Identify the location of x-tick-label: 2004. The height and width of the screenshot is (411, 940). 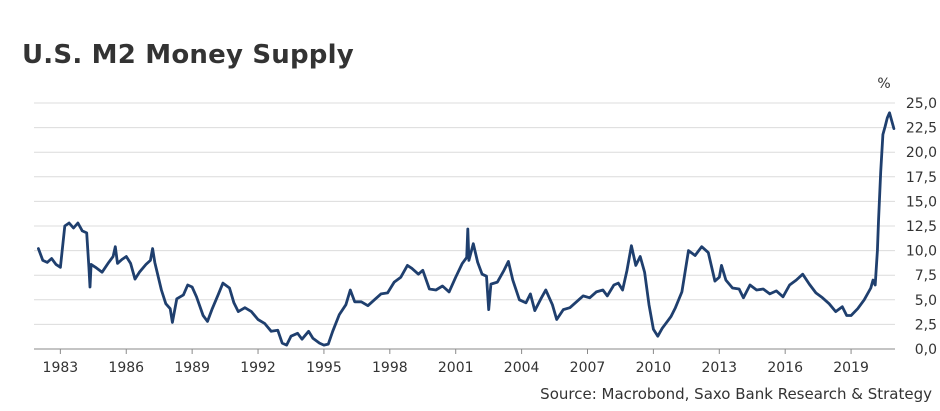
(522, 368).